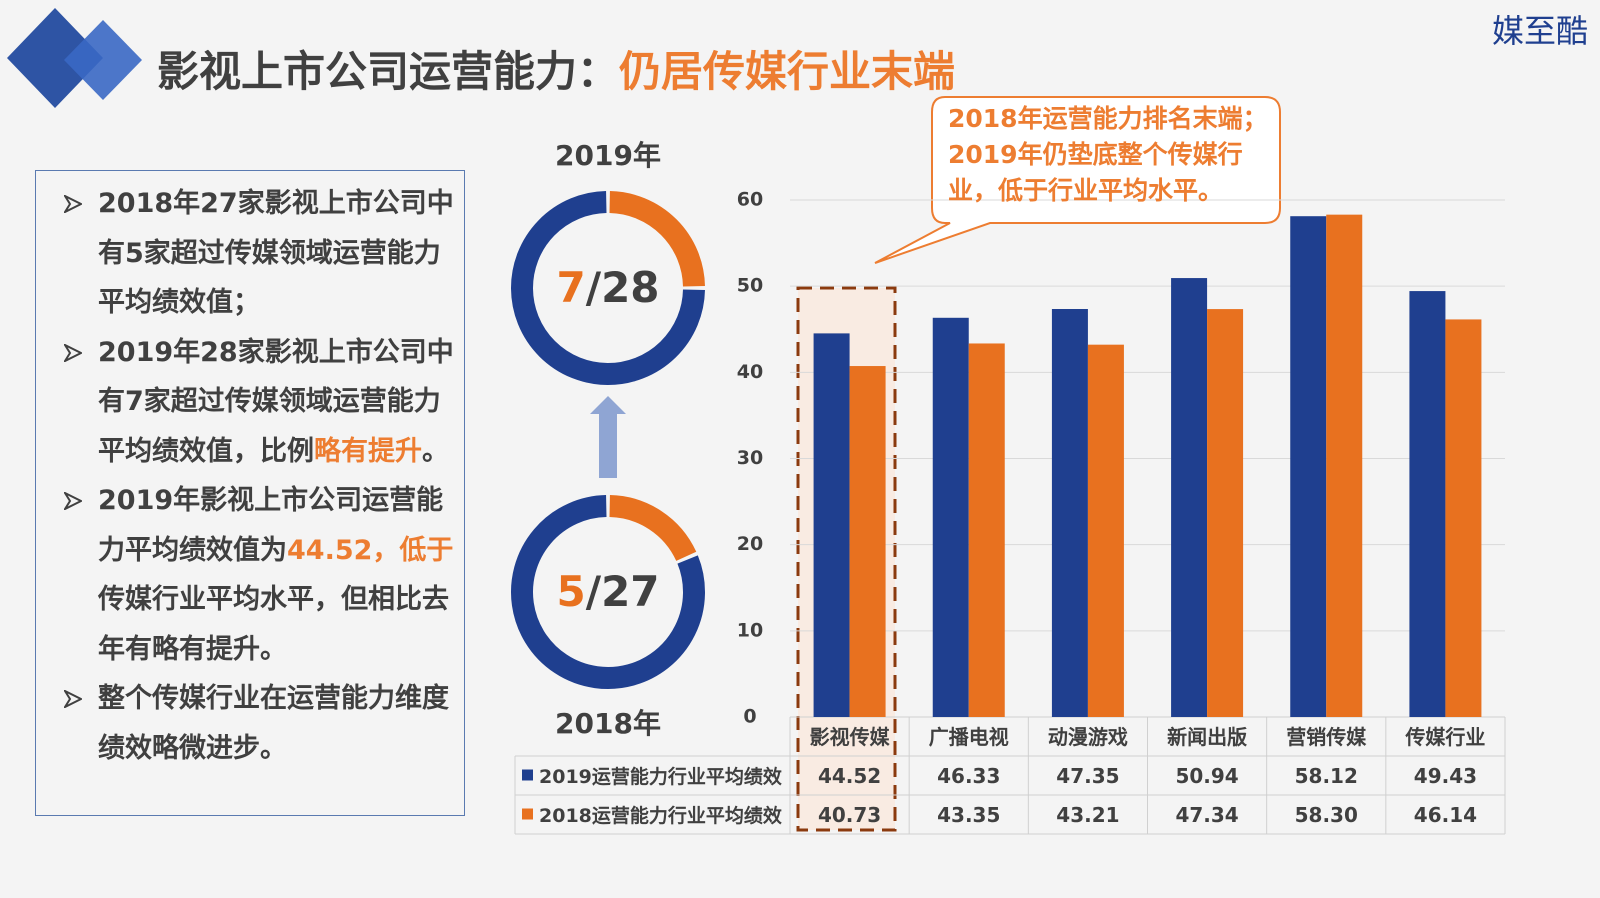 This screenshot has height=898, width=1600. Describe the element at coordinates (1445, 815) in the screenshot. I see `value-label: 46.14` at that location.